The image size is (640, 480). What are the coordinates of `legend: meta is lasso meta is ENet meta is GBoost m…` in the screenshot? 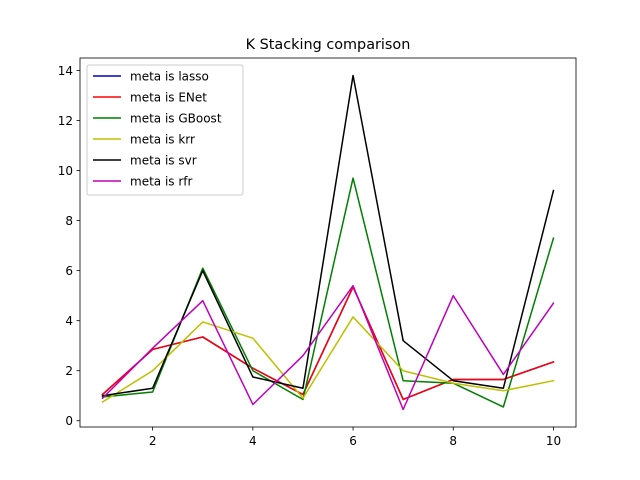 It's located at (165, 130).